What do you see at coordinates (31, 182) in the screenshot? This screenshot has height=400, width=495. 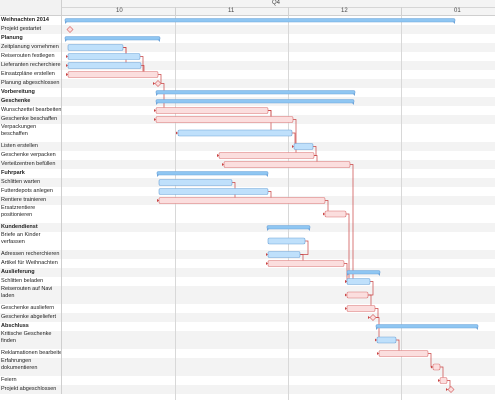 I see `row-label: Schlitten warten` at bounding box center [31, 182].